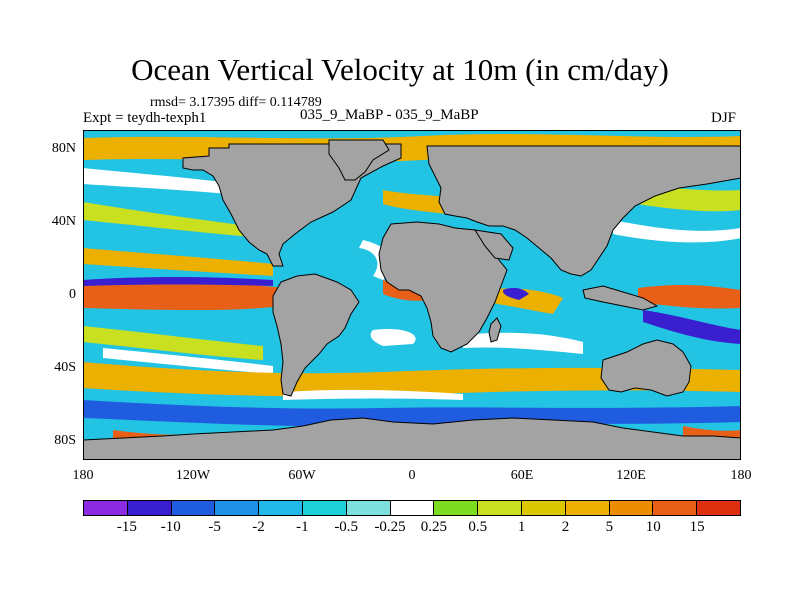 This screenshot has height=600, width=800. Describe the element at coordinates (316, 335) in the screenshot. I see `south-america` at that location.